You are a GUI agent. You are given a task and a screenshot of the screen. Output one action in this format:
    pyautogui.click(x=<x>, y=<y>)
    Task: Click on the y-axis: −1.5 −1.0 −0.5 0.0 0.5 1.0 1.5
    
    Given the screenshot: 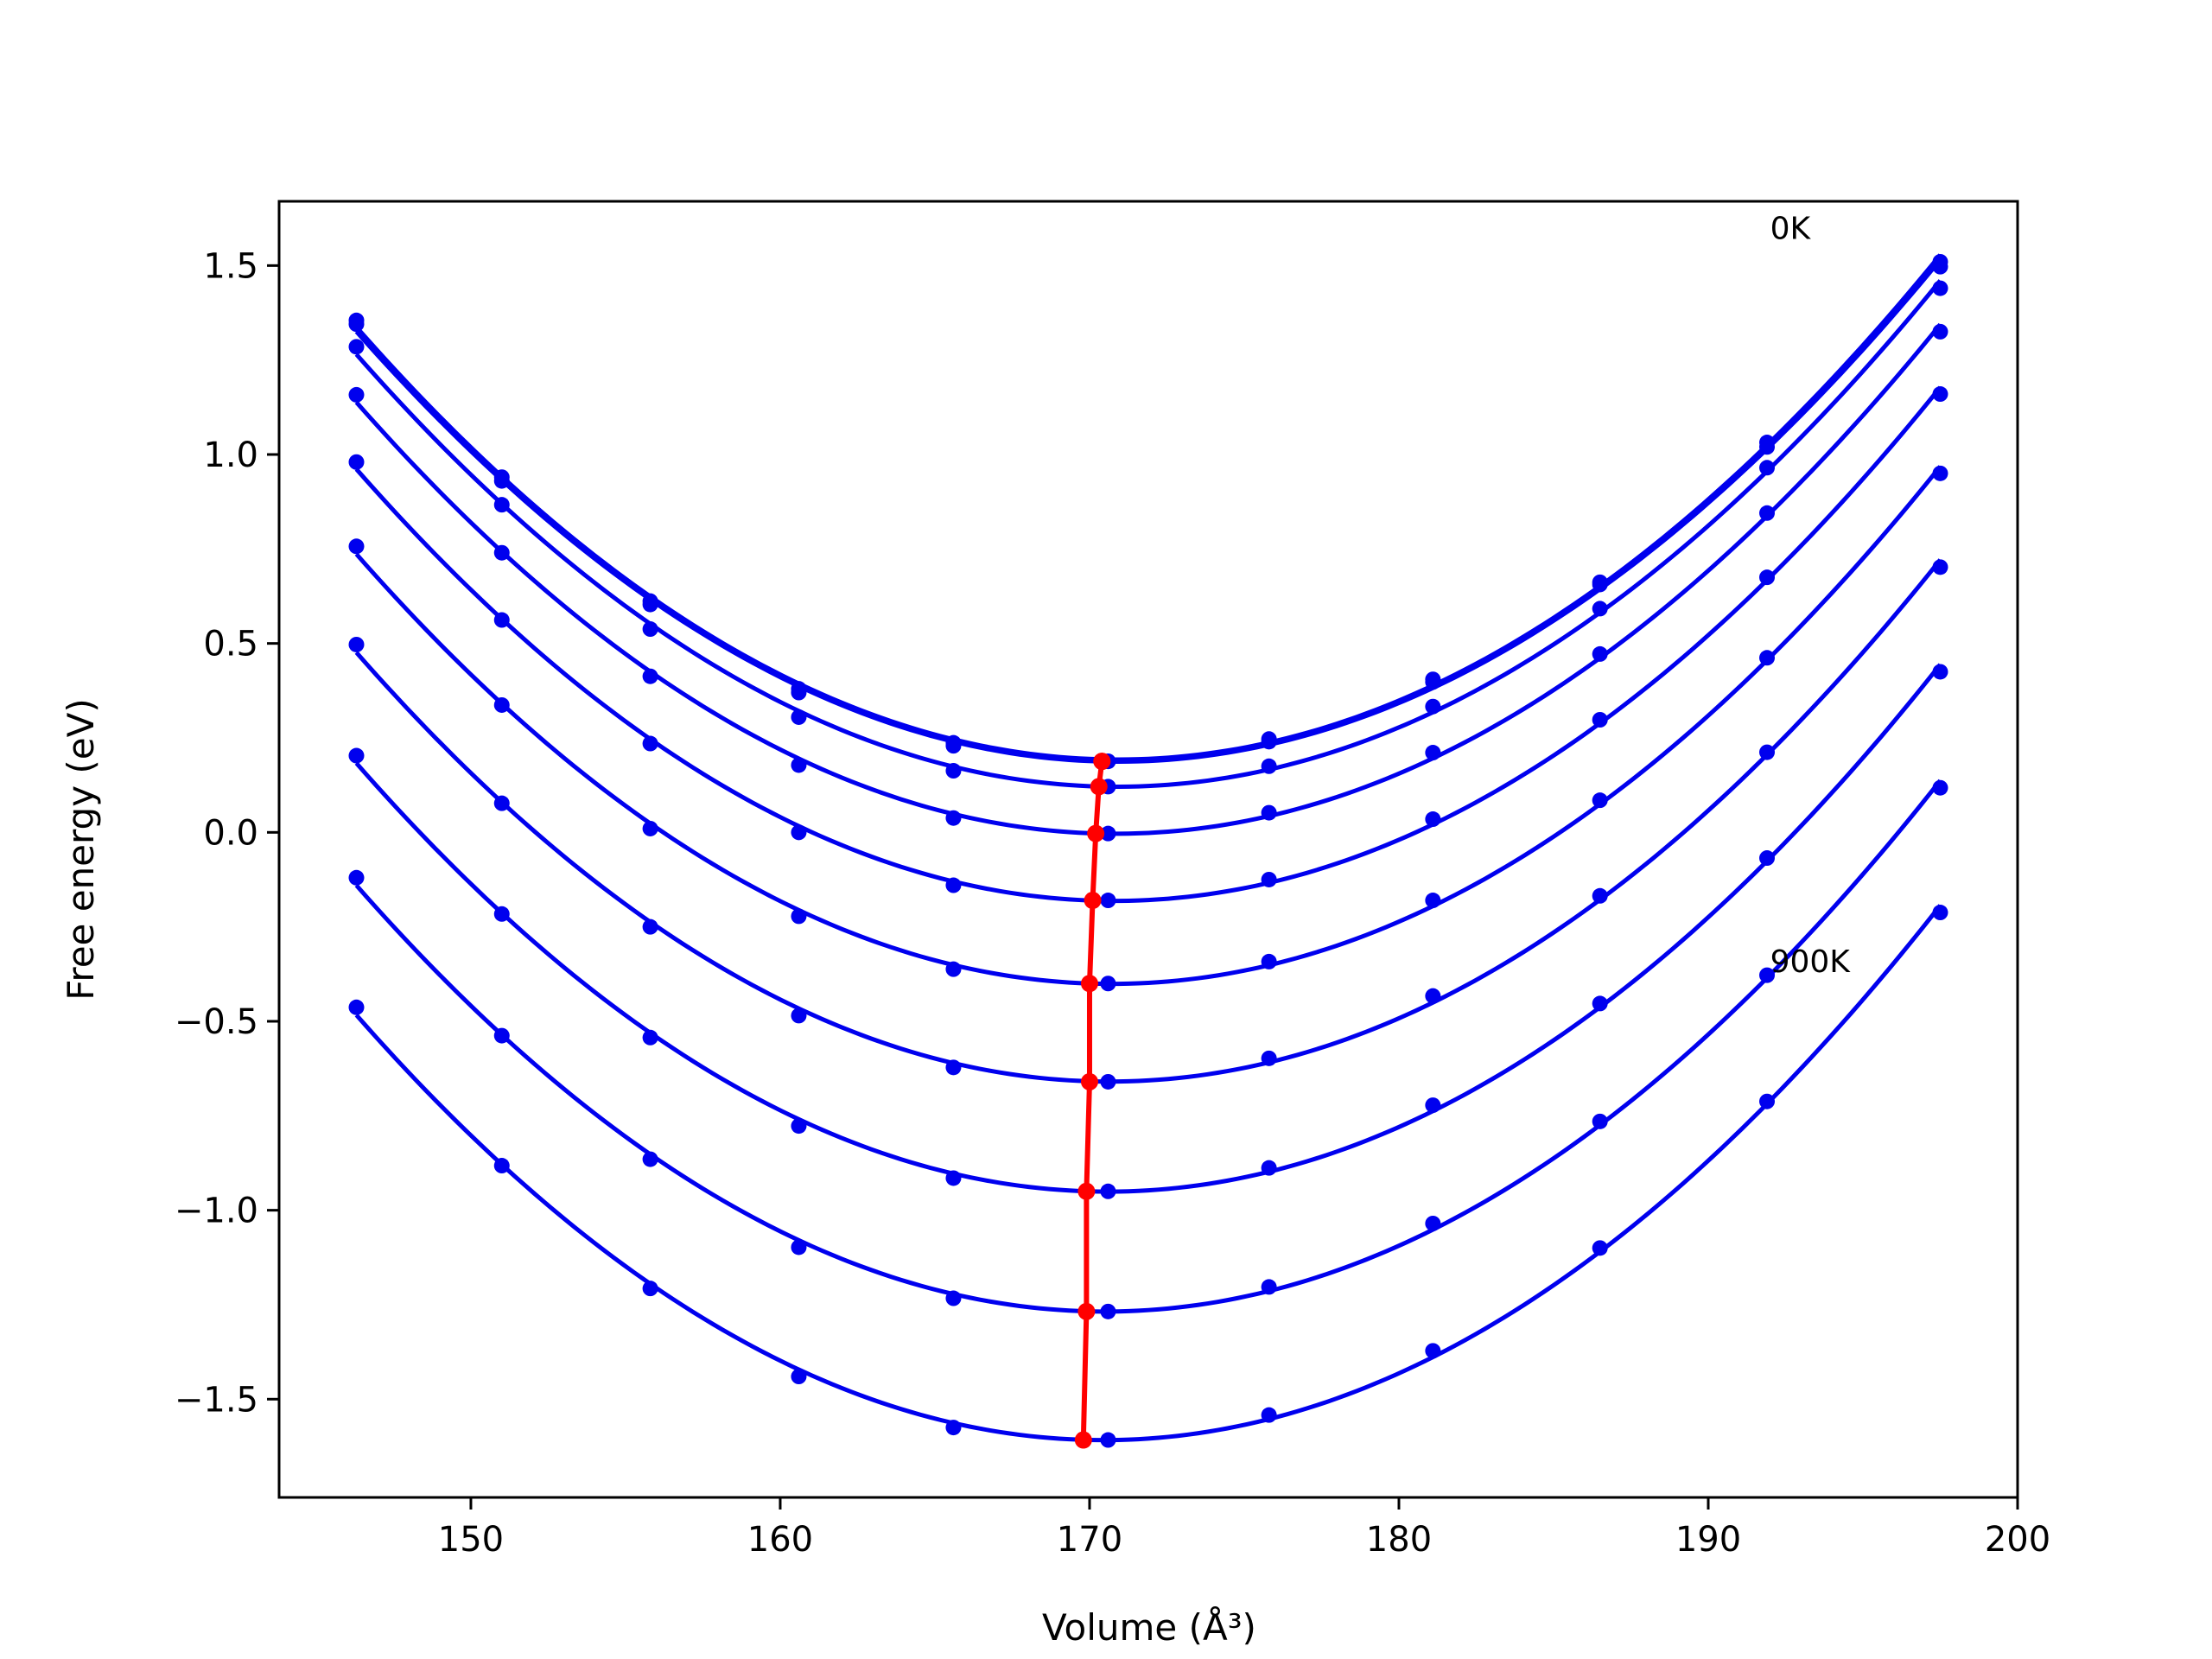 What is the action you would take?
    pyautogui.click(x=227, y=833)
    